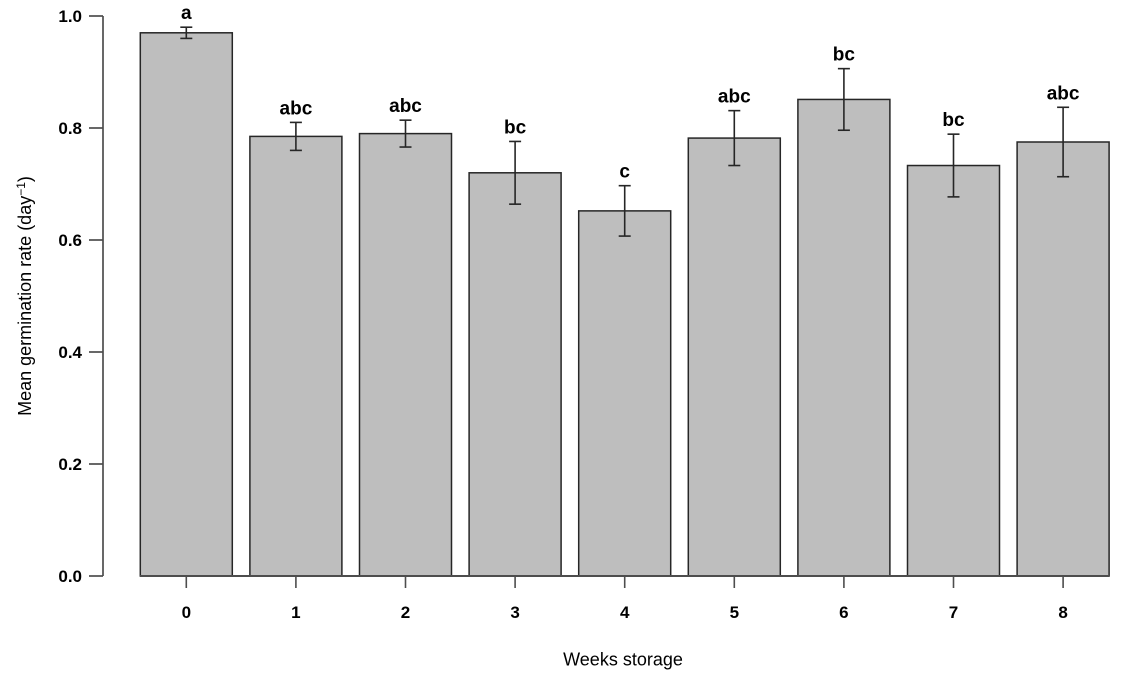 The width and height of the screenshot is (1123, 678). I want to click on y-axis-tick-label: 0.0, so click(70, 576).